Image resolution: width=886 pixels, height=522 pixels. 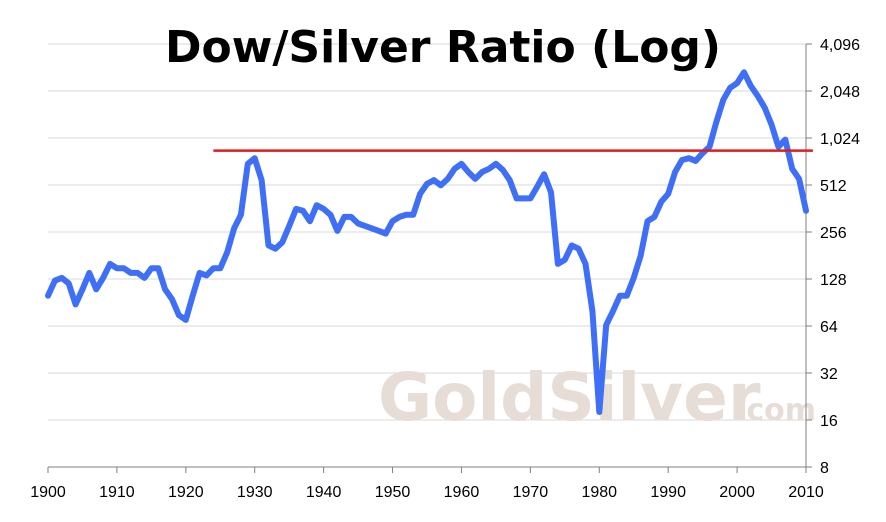 What do you see at coordinates (833, 280) in the screenshot?
I see `y-tick-label: 128` at bounding box center [833, 280].